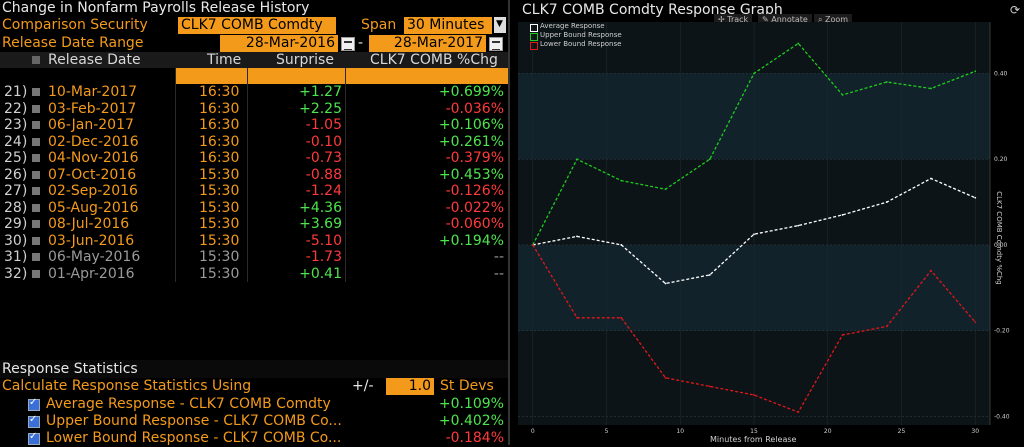 This screenshot has width=1024, height=447. I want to click on select-all-checkbox, so click(36, 60).